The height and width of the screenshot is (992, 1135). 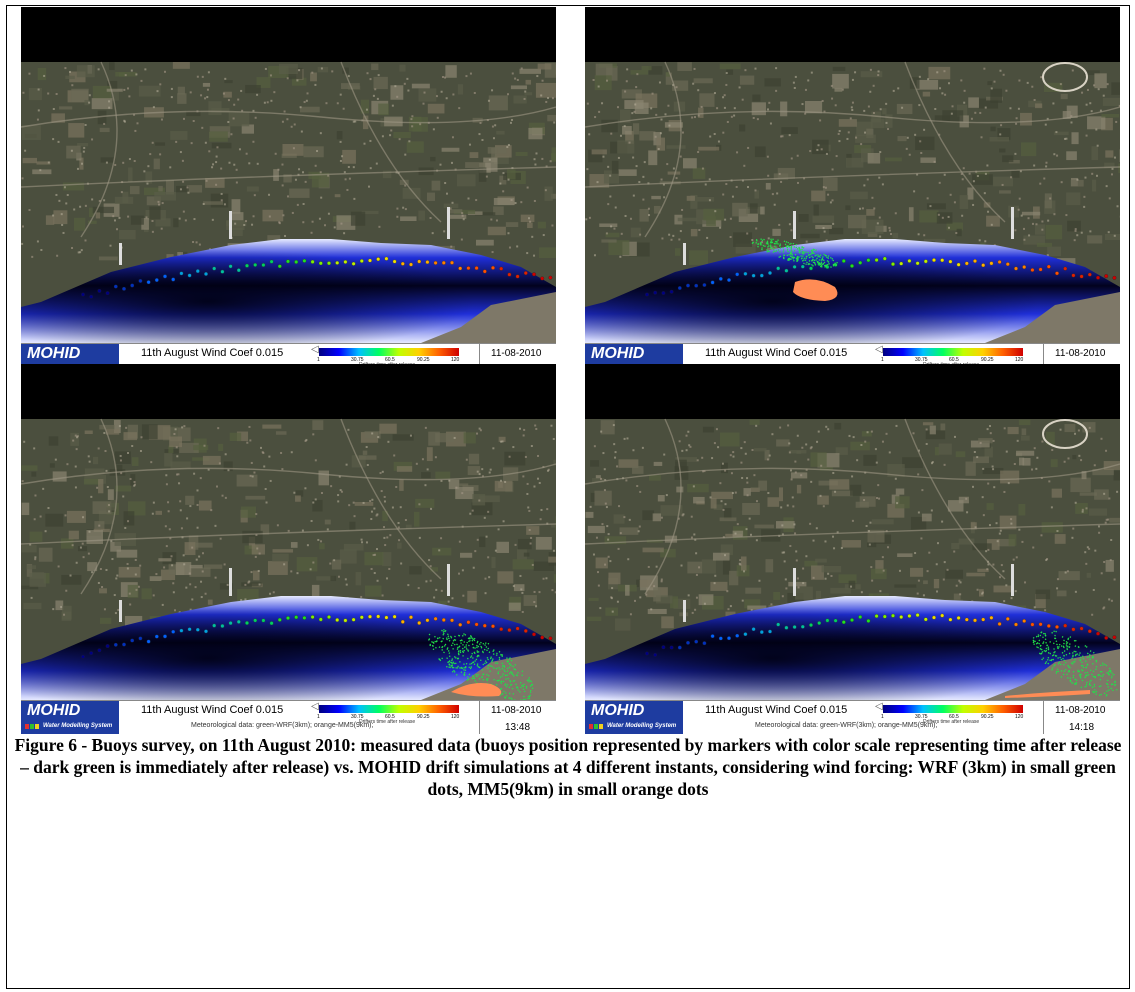 What do you see at coordinates (1052, 674) in the screenshot?
I see `south-shore` at bounding box center [1052, 674].